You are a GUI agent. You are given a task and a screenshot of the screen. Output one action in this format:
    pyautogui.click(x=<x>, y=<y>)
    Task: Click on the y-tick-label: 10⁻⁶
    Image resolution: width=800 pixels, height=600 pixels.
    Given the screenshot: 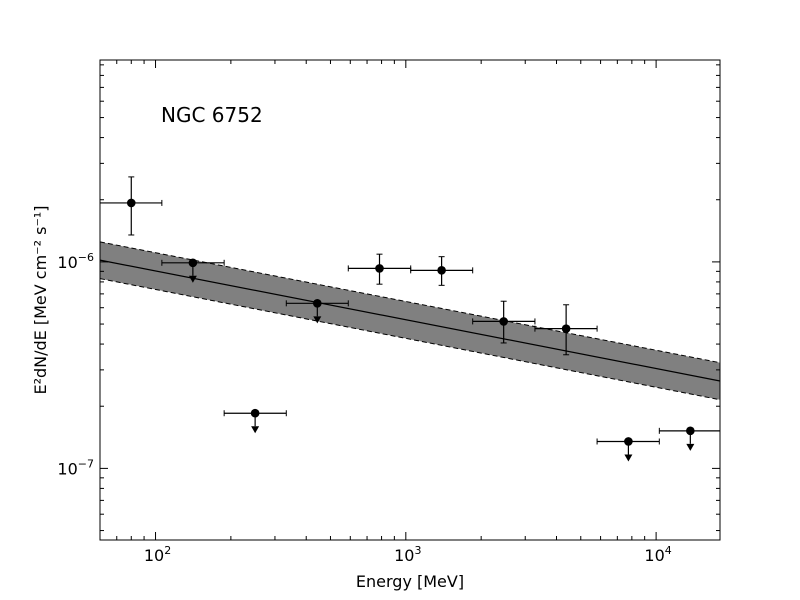 What is the action you would take?
    pyautogui.click(x=75, y=261)
    